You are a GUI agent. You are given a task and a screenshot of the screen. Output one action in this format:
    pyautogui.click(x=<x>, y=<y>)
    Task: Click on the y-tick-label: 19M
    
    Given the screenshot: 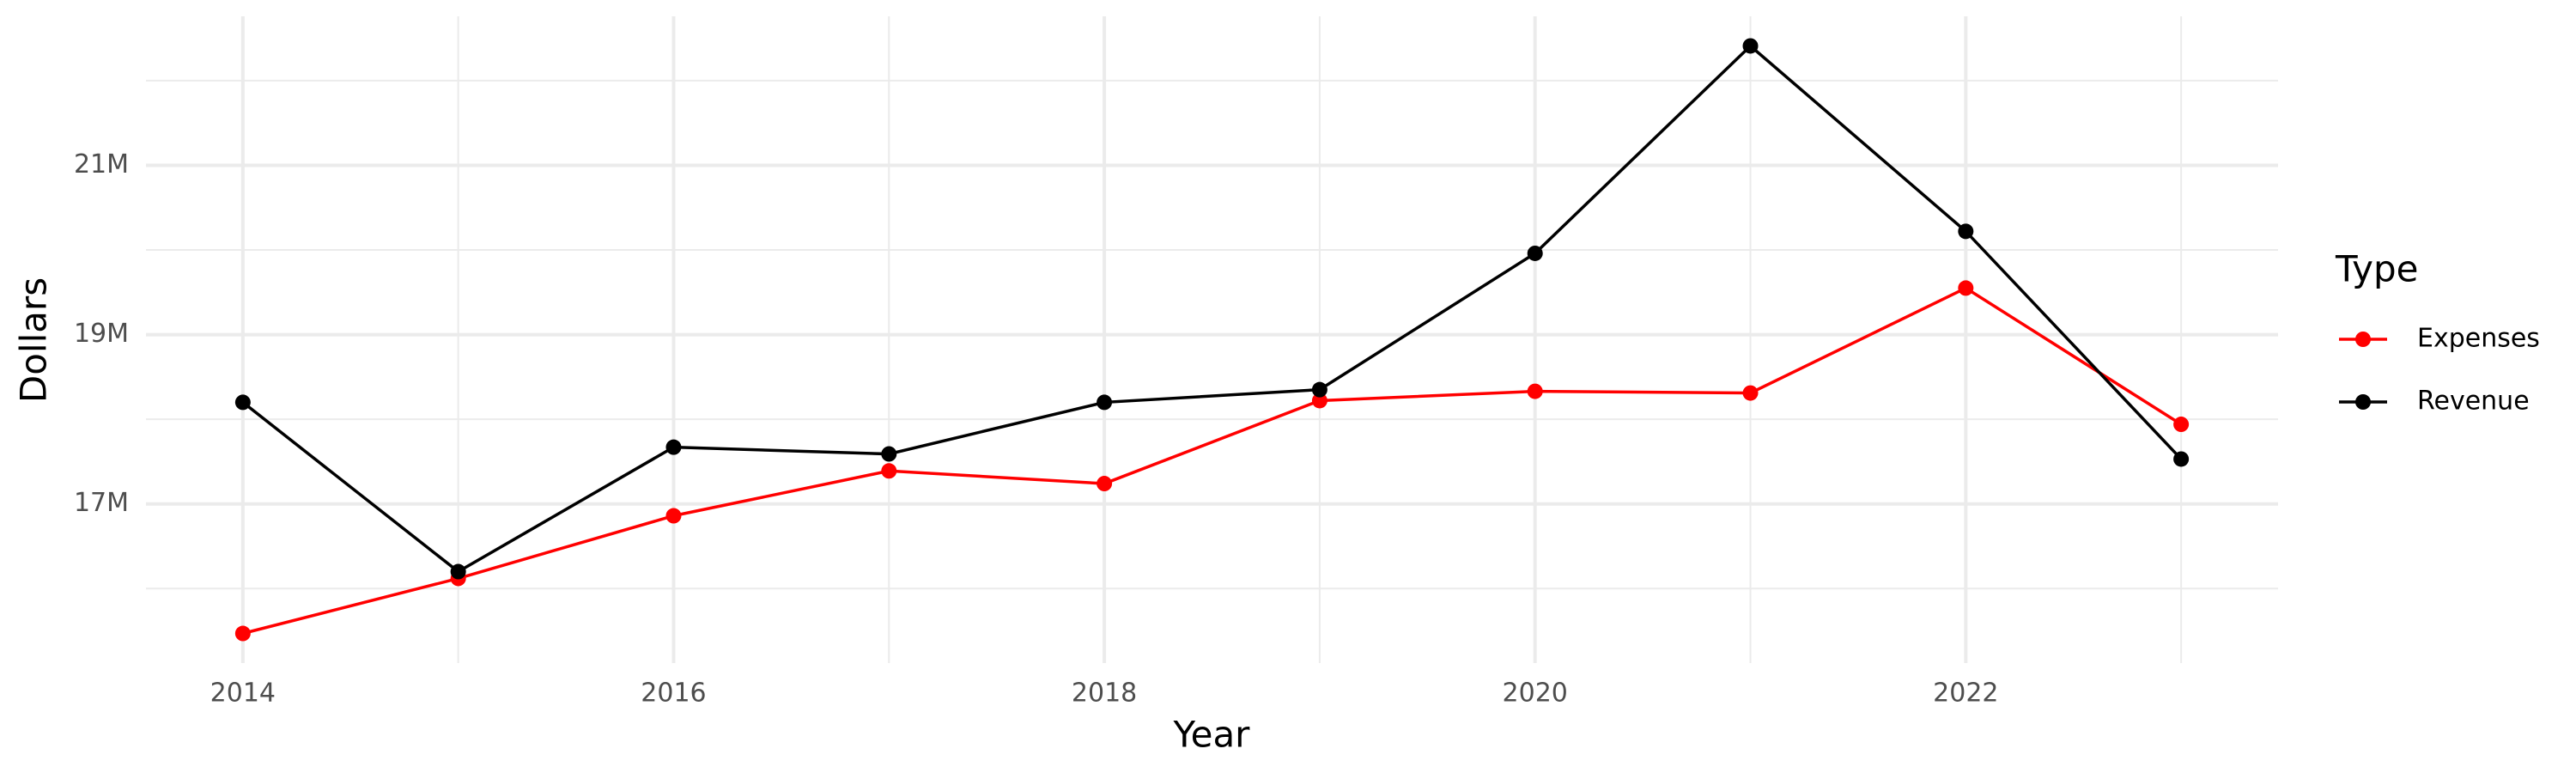 What is the action you would take?
    pyautogui.click(x=101, y=334)
    